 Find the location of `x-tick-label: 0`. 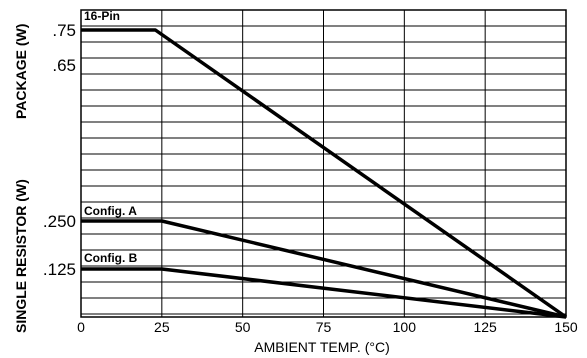

x-tick-label: 0 is located at coordinates (81, 327).